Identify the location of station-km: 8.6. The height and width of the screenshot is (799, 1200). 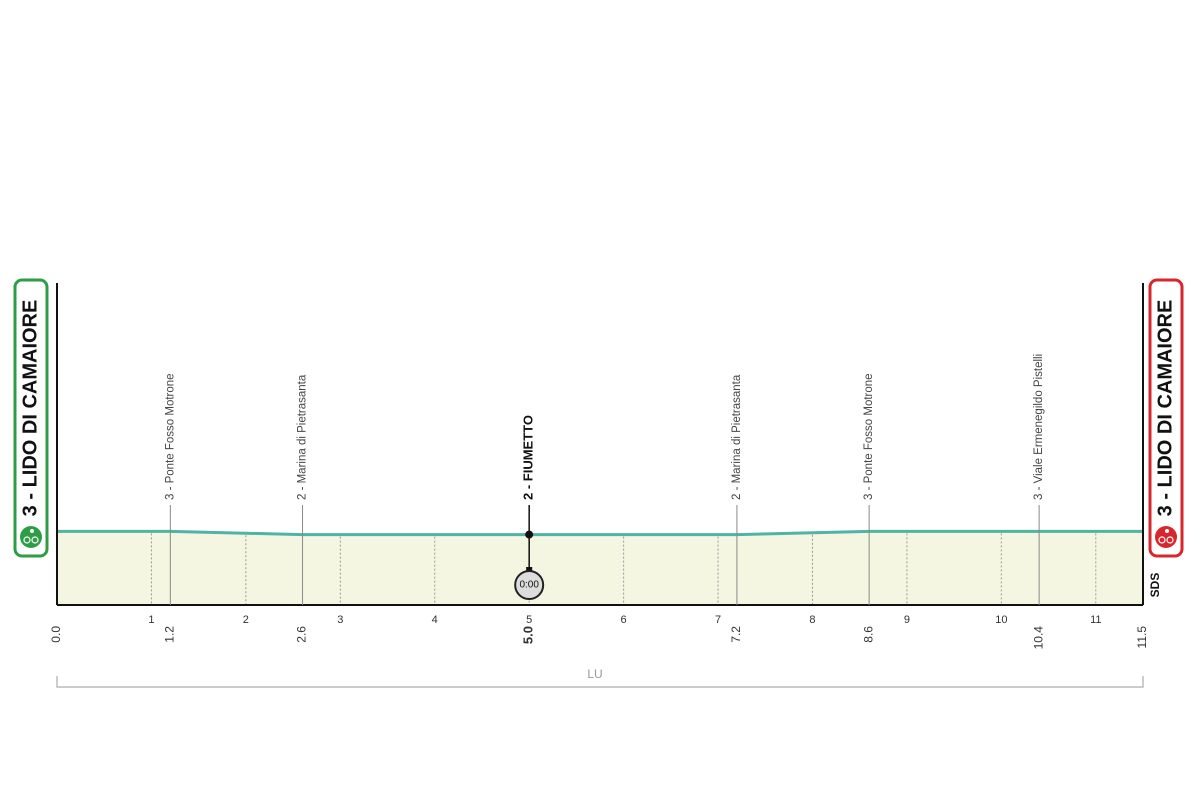
(868, 634).